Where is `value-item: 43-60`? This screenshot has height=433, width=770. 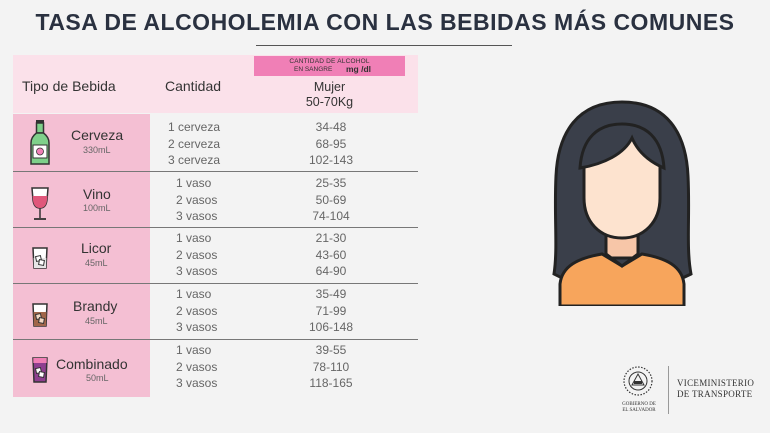 value-item: 43-60 is located at coordinates (331, 254).